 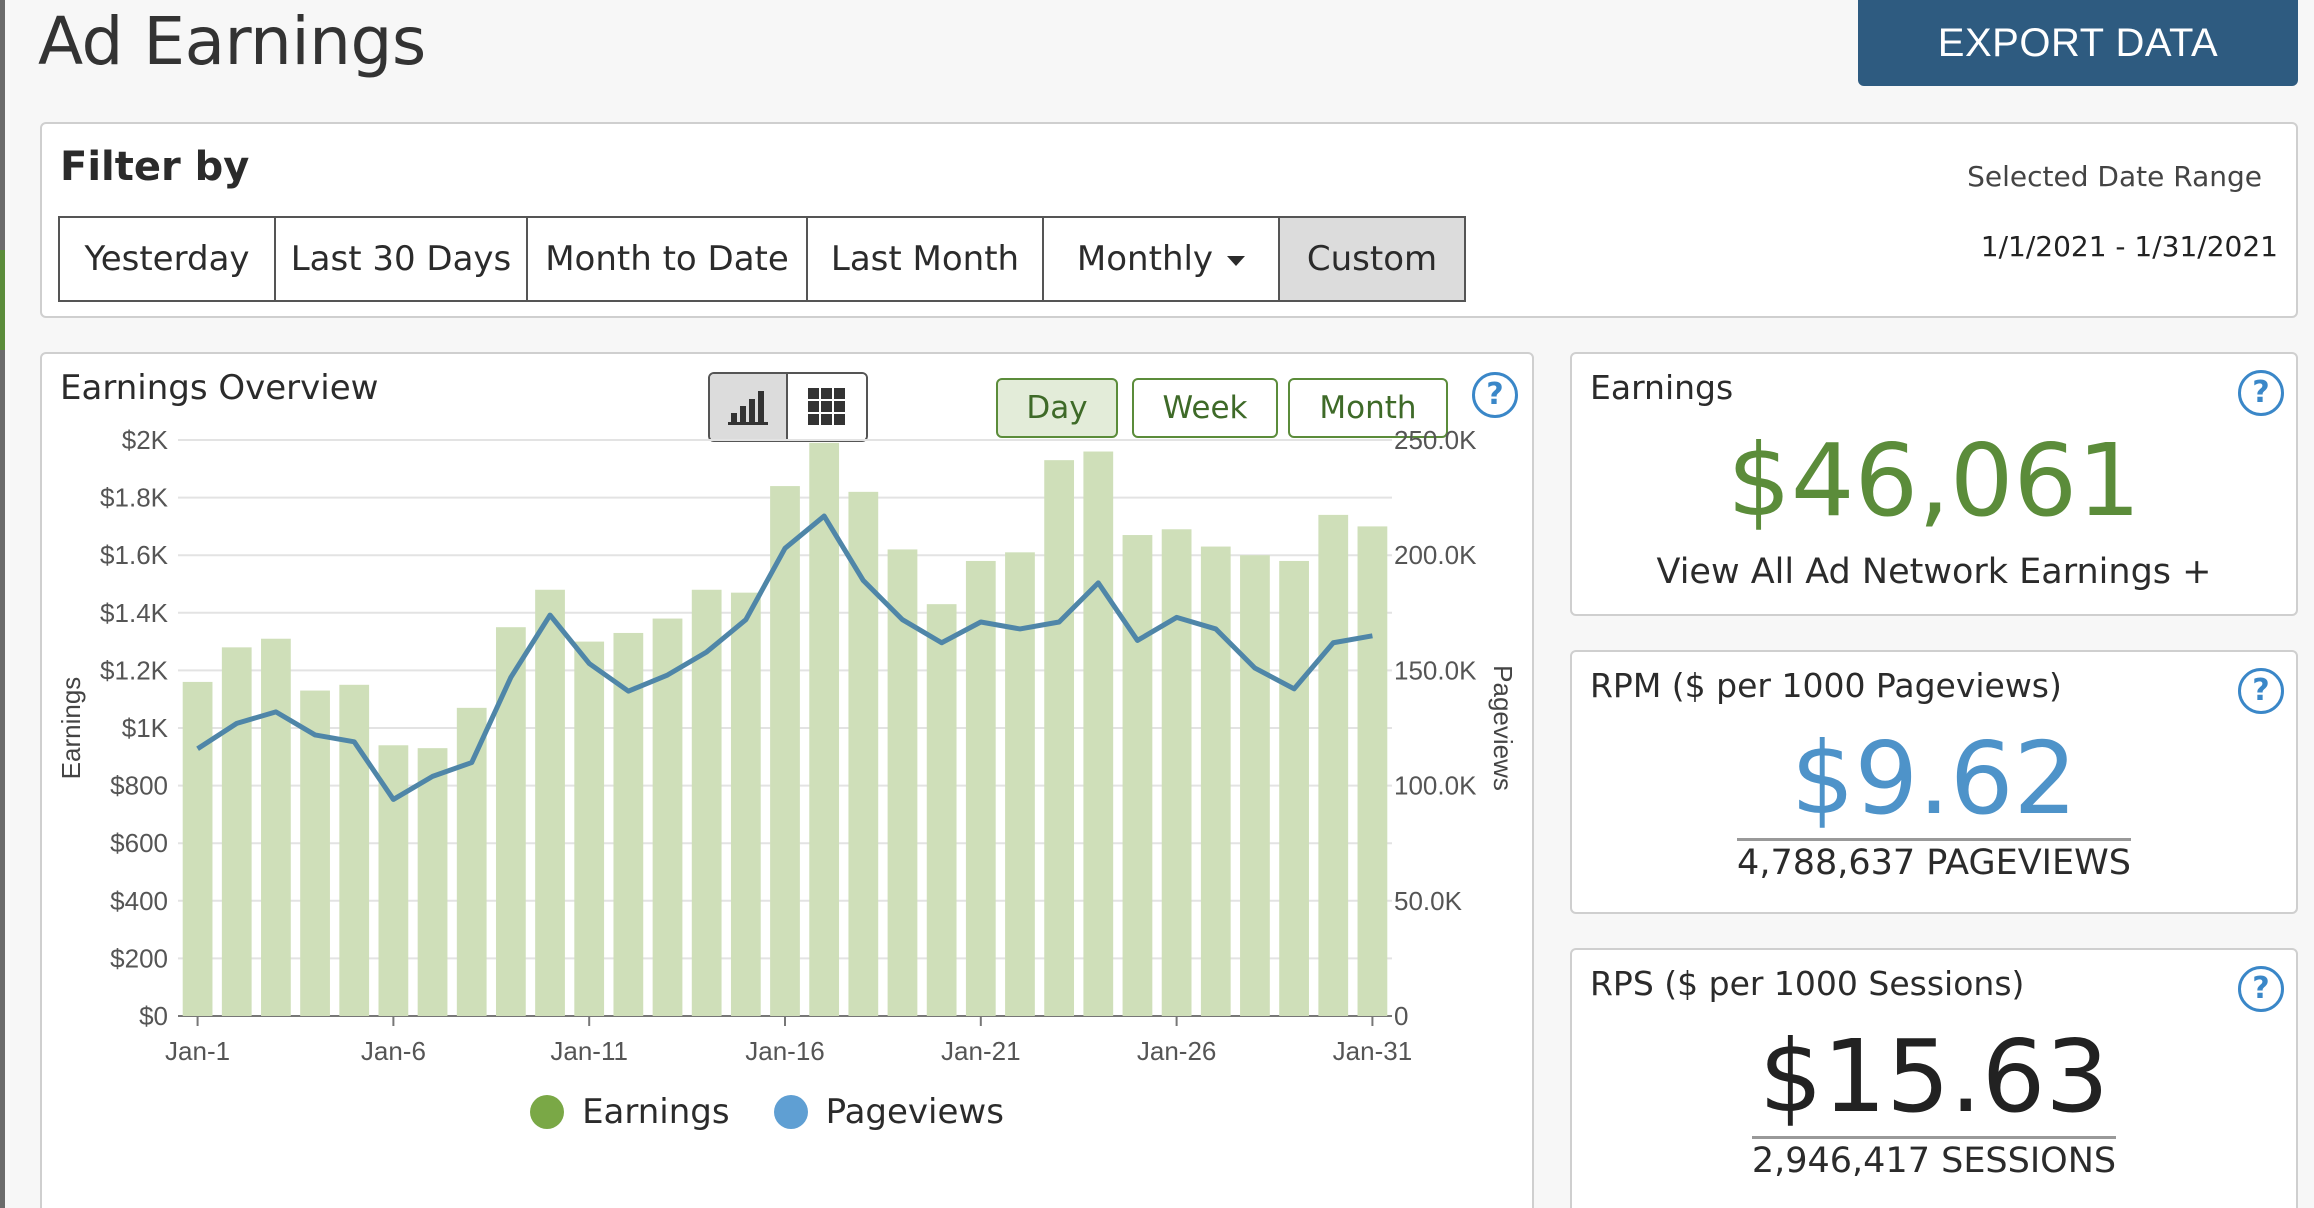 I want to click on y-tick-label: $1.4K, so click(x=134, y=613).